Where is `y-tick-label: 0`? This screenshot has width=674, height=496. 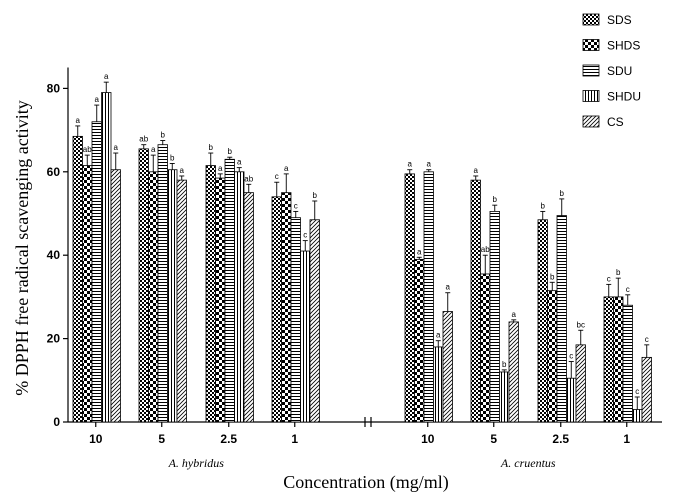
y-tick-label: 0 is located at coordinates (56, 422).